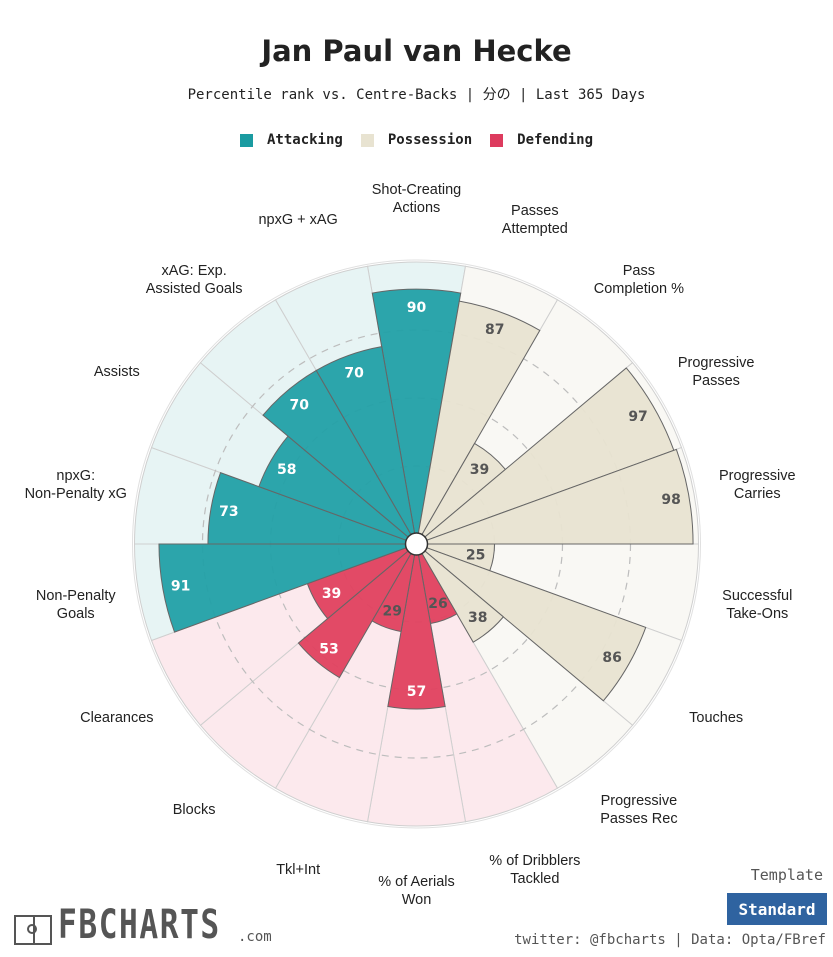 This screenshot has height=957, width=833. What do you see at coordinates (180, 587) in the screenshot?
I see `value-label-non-penalty-goals: 91` at bounding box center [180, 587].